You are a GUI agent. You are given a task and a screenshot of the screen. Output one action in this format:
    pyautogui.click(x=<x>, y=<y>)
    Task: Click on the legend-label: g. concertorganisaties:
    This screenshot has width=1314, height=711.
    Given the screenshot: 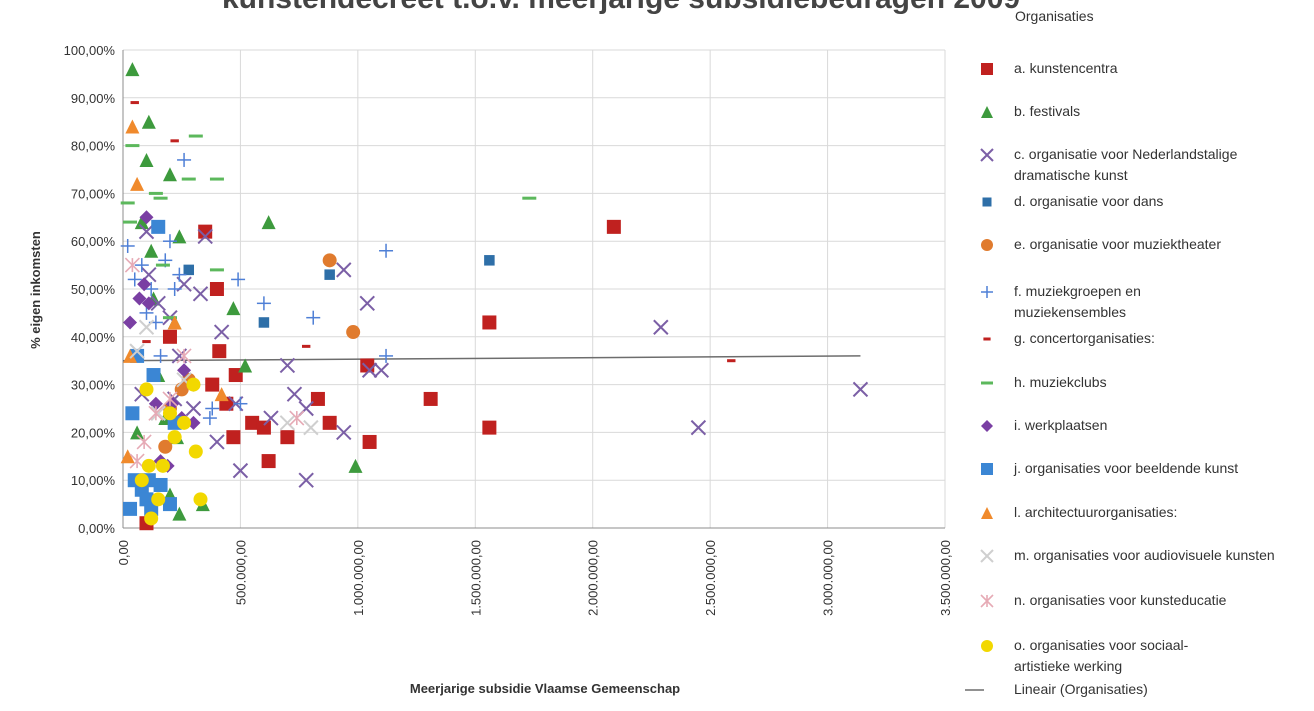 What is the action you would take?
    pyautogui.click(x=1084, y=338)
    